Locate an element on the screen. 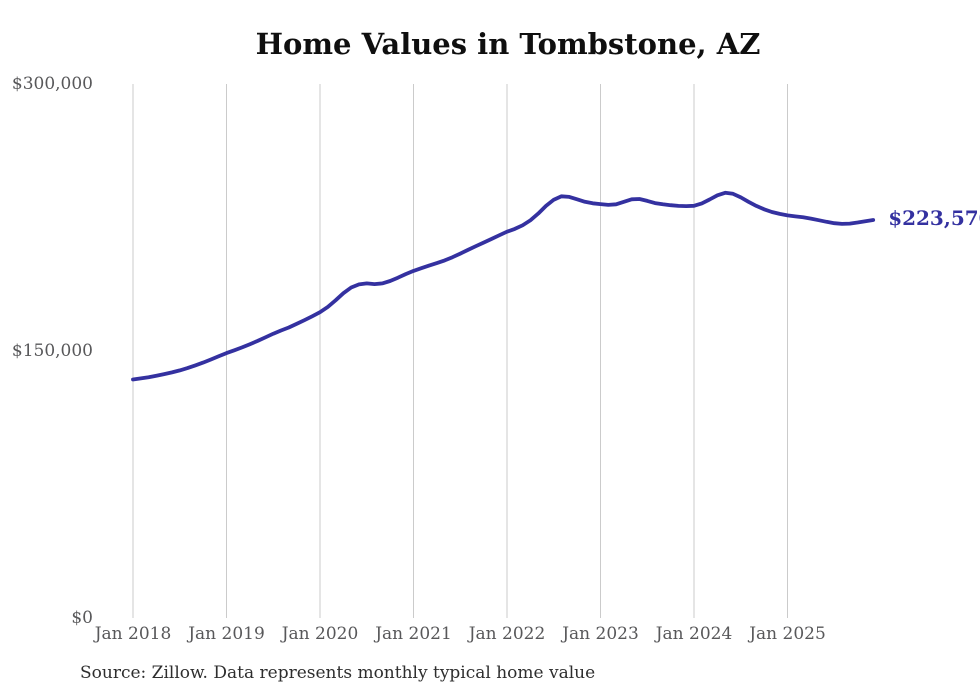 Image resolution: width=980 pixels, height=699 pixels. x-tick-label: Jan 2022 is located at coordinates (507, 634).